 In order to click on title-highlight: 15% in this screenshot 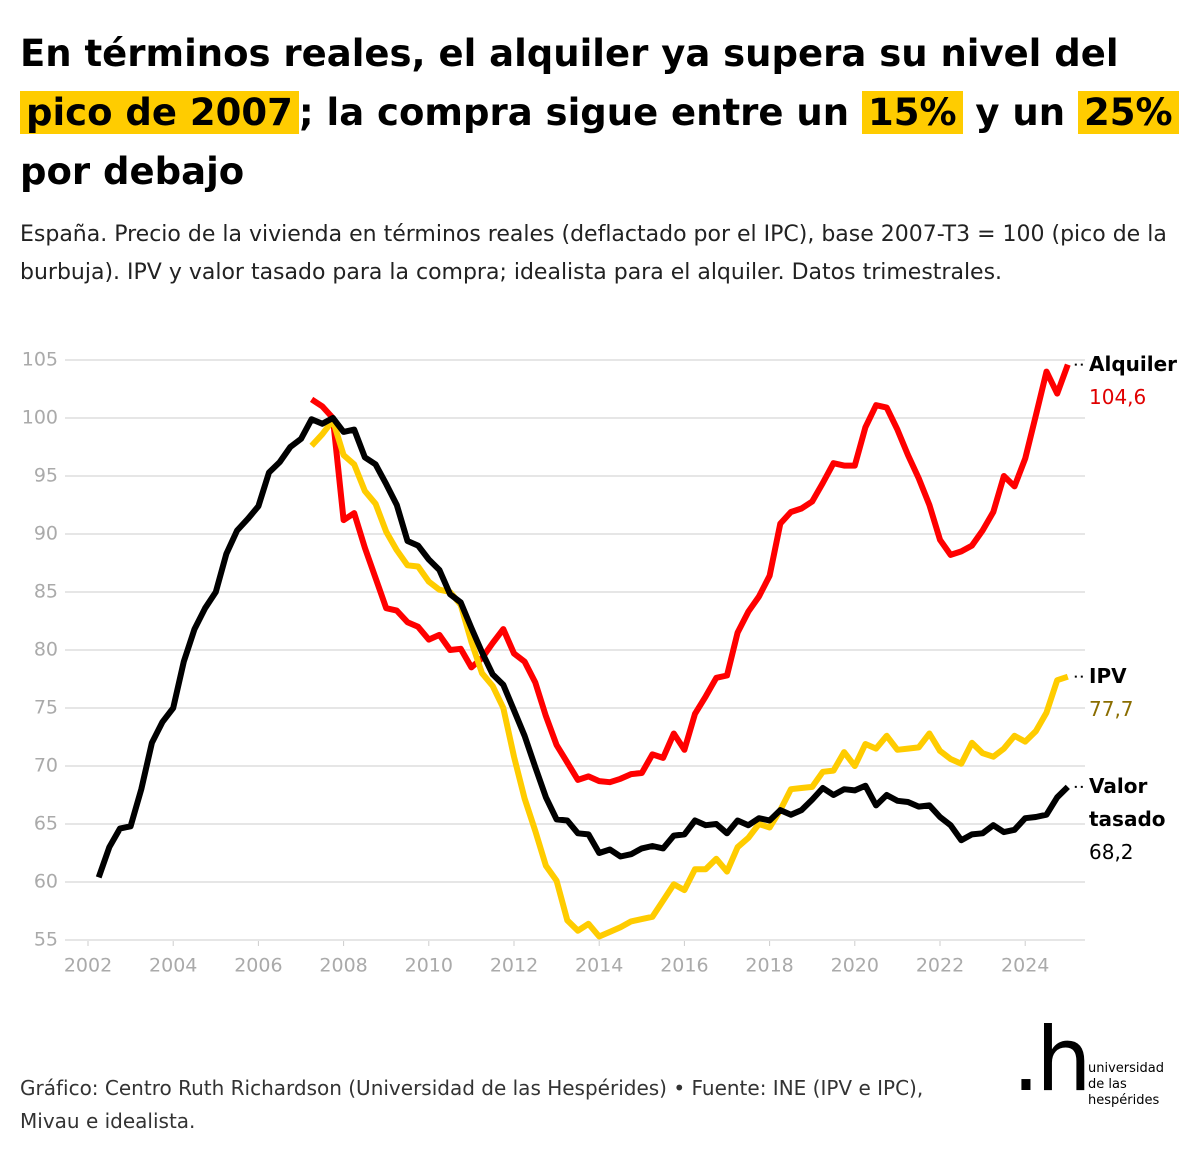, I will do `click(912, 112)`.